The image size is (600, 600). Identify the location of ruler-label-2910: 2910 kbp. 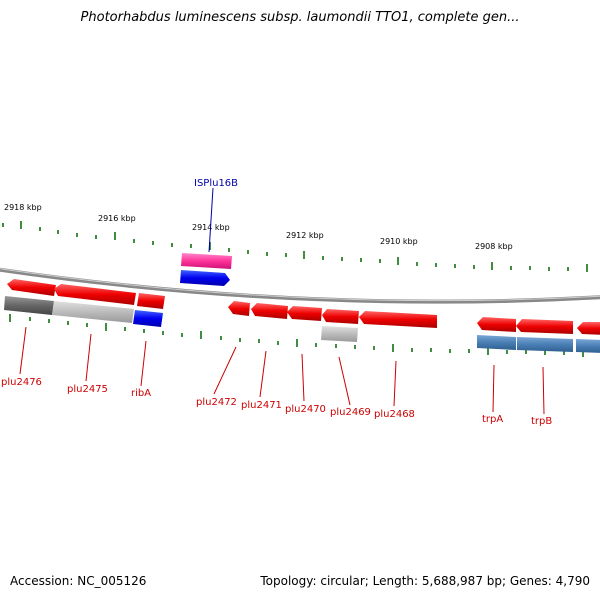
(399, 241).